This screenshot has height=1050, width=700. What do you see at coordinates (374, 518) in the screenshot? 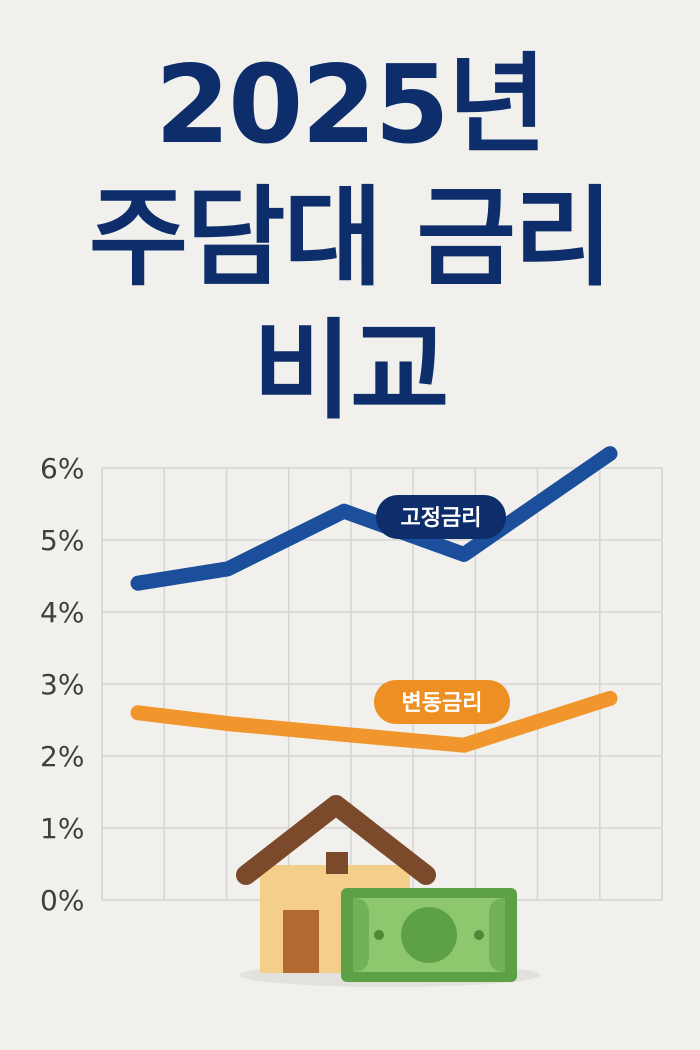
I see `fixed-rate-line` at bounding box center [374, 518].